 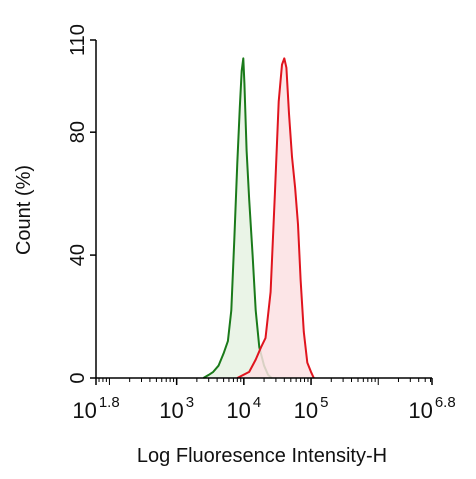 What do you see at coordinates (176, 408) in the screenshot?
I see `x-tick-label: 10 3` at bounding box center [176, 408].